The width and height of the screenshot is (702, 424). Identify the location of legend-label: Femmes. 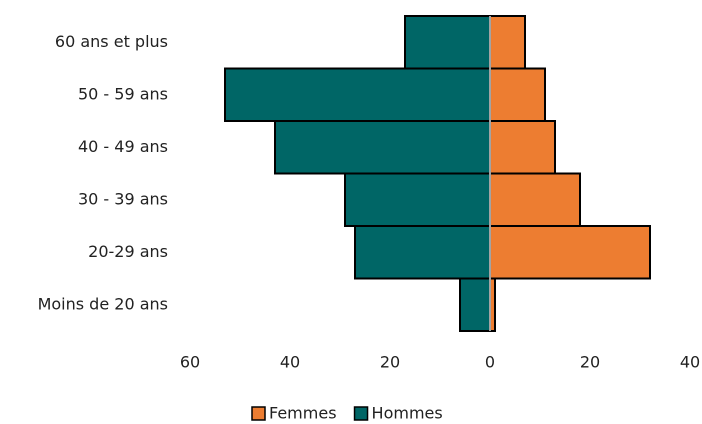
(303, 413).